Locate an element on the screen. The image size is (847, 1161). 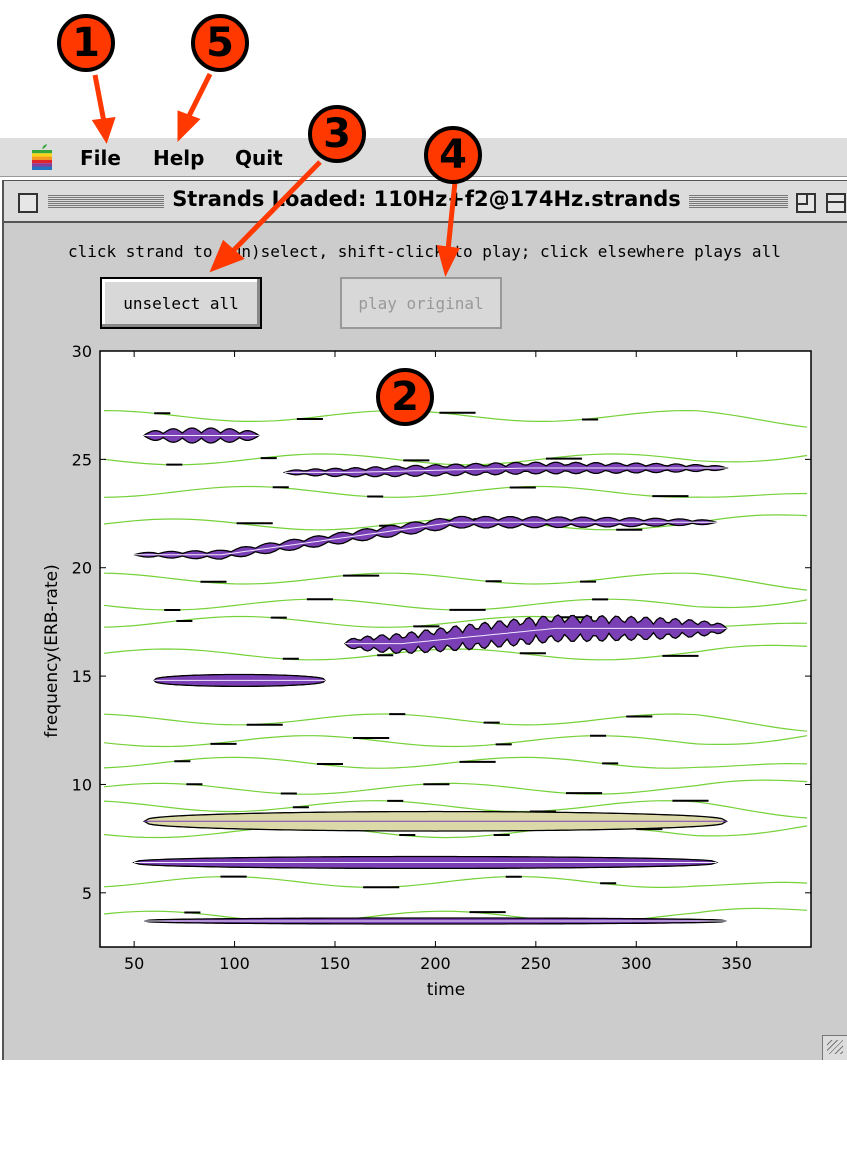
x-tick-label: 250 is located at coordinates (536, 963).